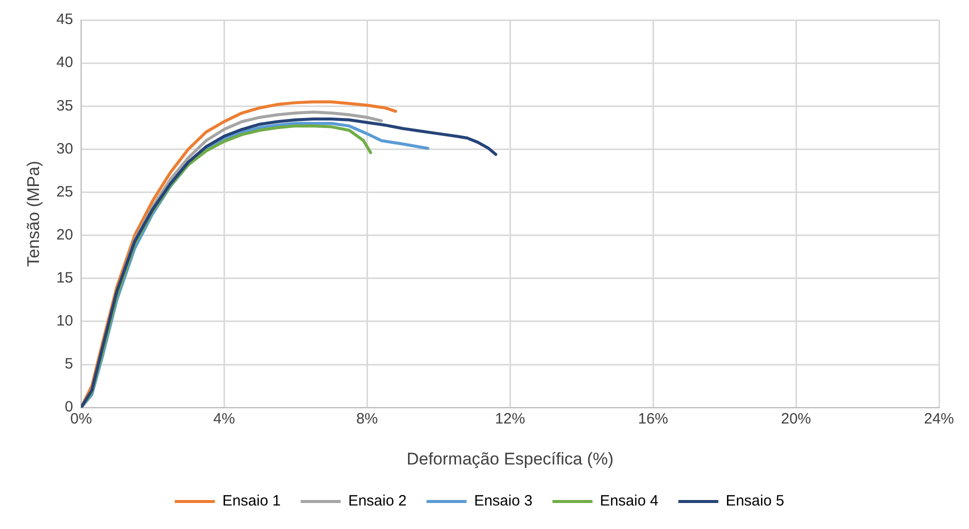 This screenshot has width=969, height=529. I want to click on x-axis-title: Deformação Específica (%), so click(510, 458).